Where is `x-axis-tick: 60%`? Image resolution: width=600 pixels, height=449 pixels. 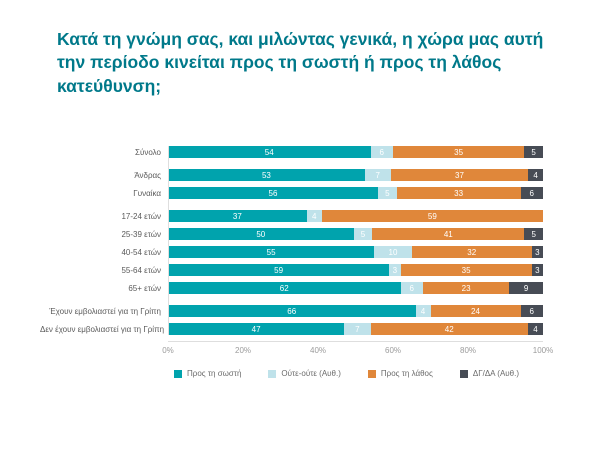 x-axis-tick: 60% is located at coordinates (393, 350).